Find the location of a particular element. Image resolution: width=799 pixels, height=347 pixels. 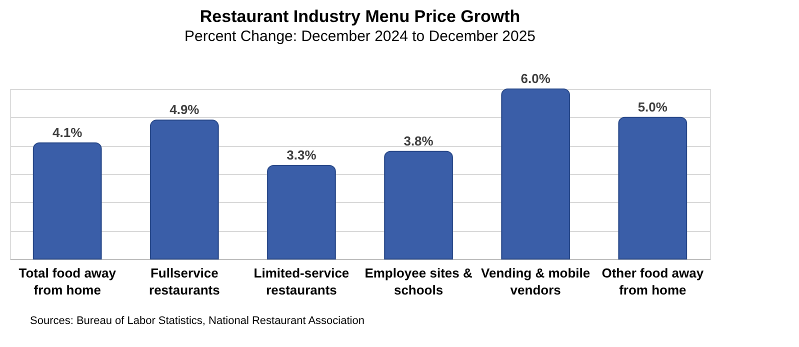

chart-subtitle: Percent Change: December 2024 to December 2025 is located at coordinates (360, 36).